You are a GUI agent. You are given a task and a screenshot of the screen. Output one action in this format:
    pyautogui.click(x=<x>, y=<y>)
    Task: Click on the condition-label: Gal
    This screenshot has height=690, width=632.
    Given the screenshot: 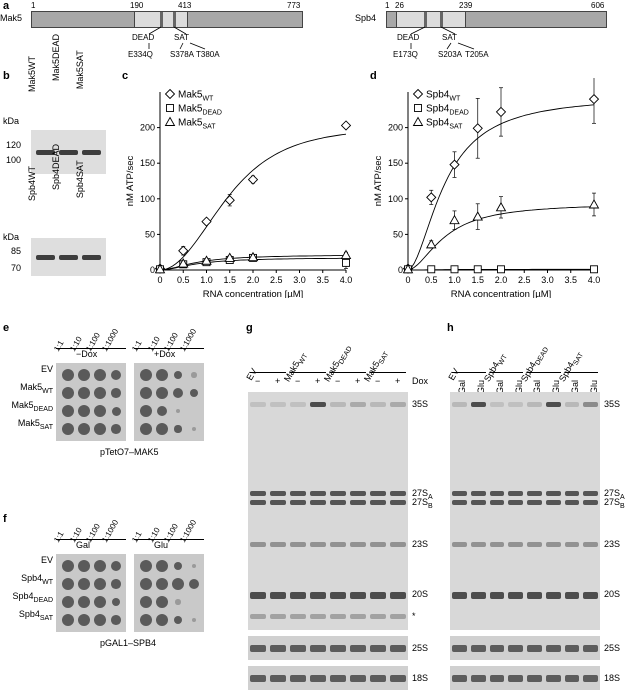 What is the action you would take?
    pyautogui.click(x=83, y=545)
    